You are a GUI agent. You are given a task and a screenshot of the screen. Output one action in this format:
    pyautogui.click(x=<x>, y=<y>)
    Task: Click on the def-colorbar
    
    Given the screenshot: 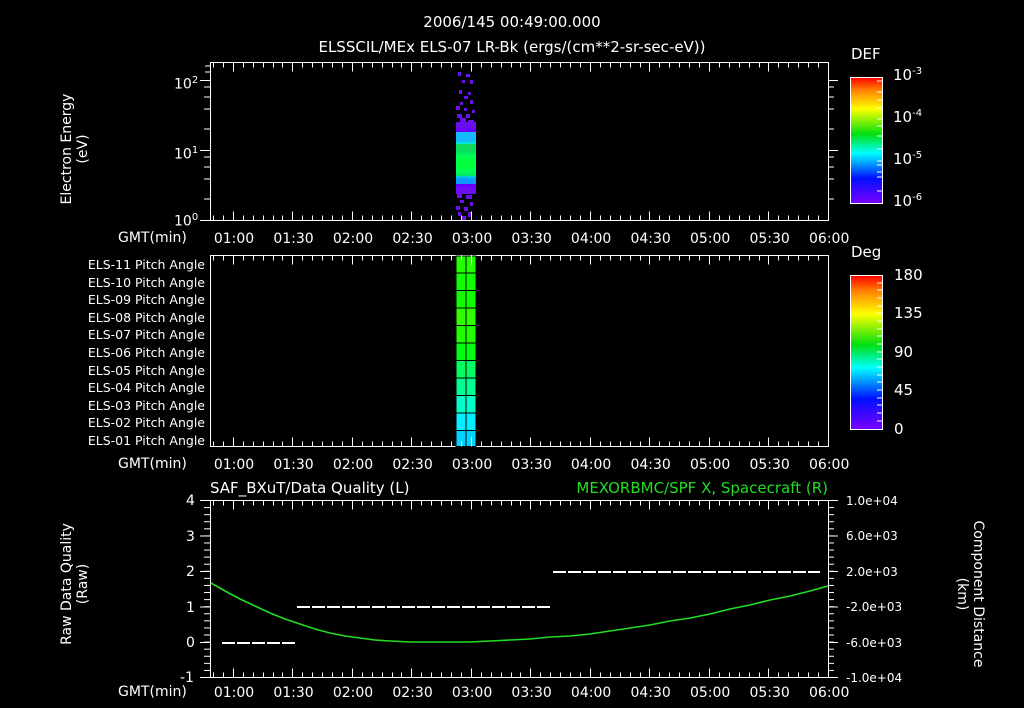 What is the action you would take?
    pyautogui.click(x=866, y=140)
    